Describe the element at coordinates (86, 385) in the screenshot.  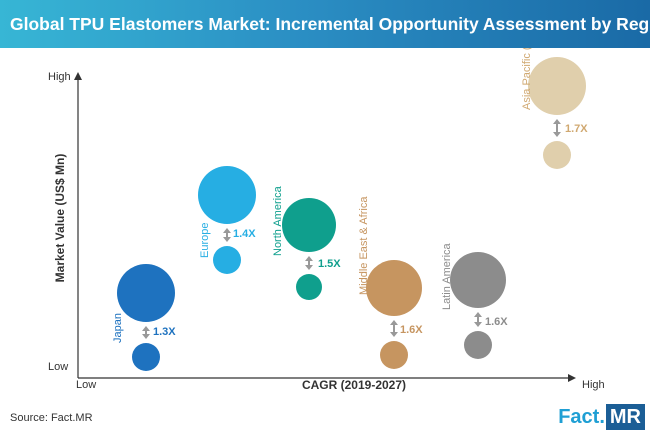
I see `x-low-label: Low` at that location.